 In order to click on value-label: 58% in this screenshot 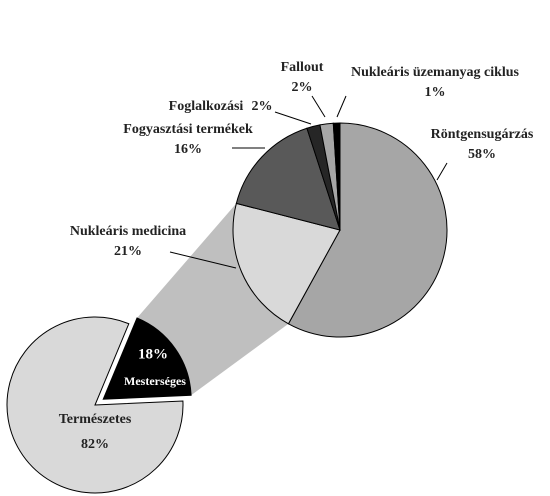, I will do `click(482, 154)`.